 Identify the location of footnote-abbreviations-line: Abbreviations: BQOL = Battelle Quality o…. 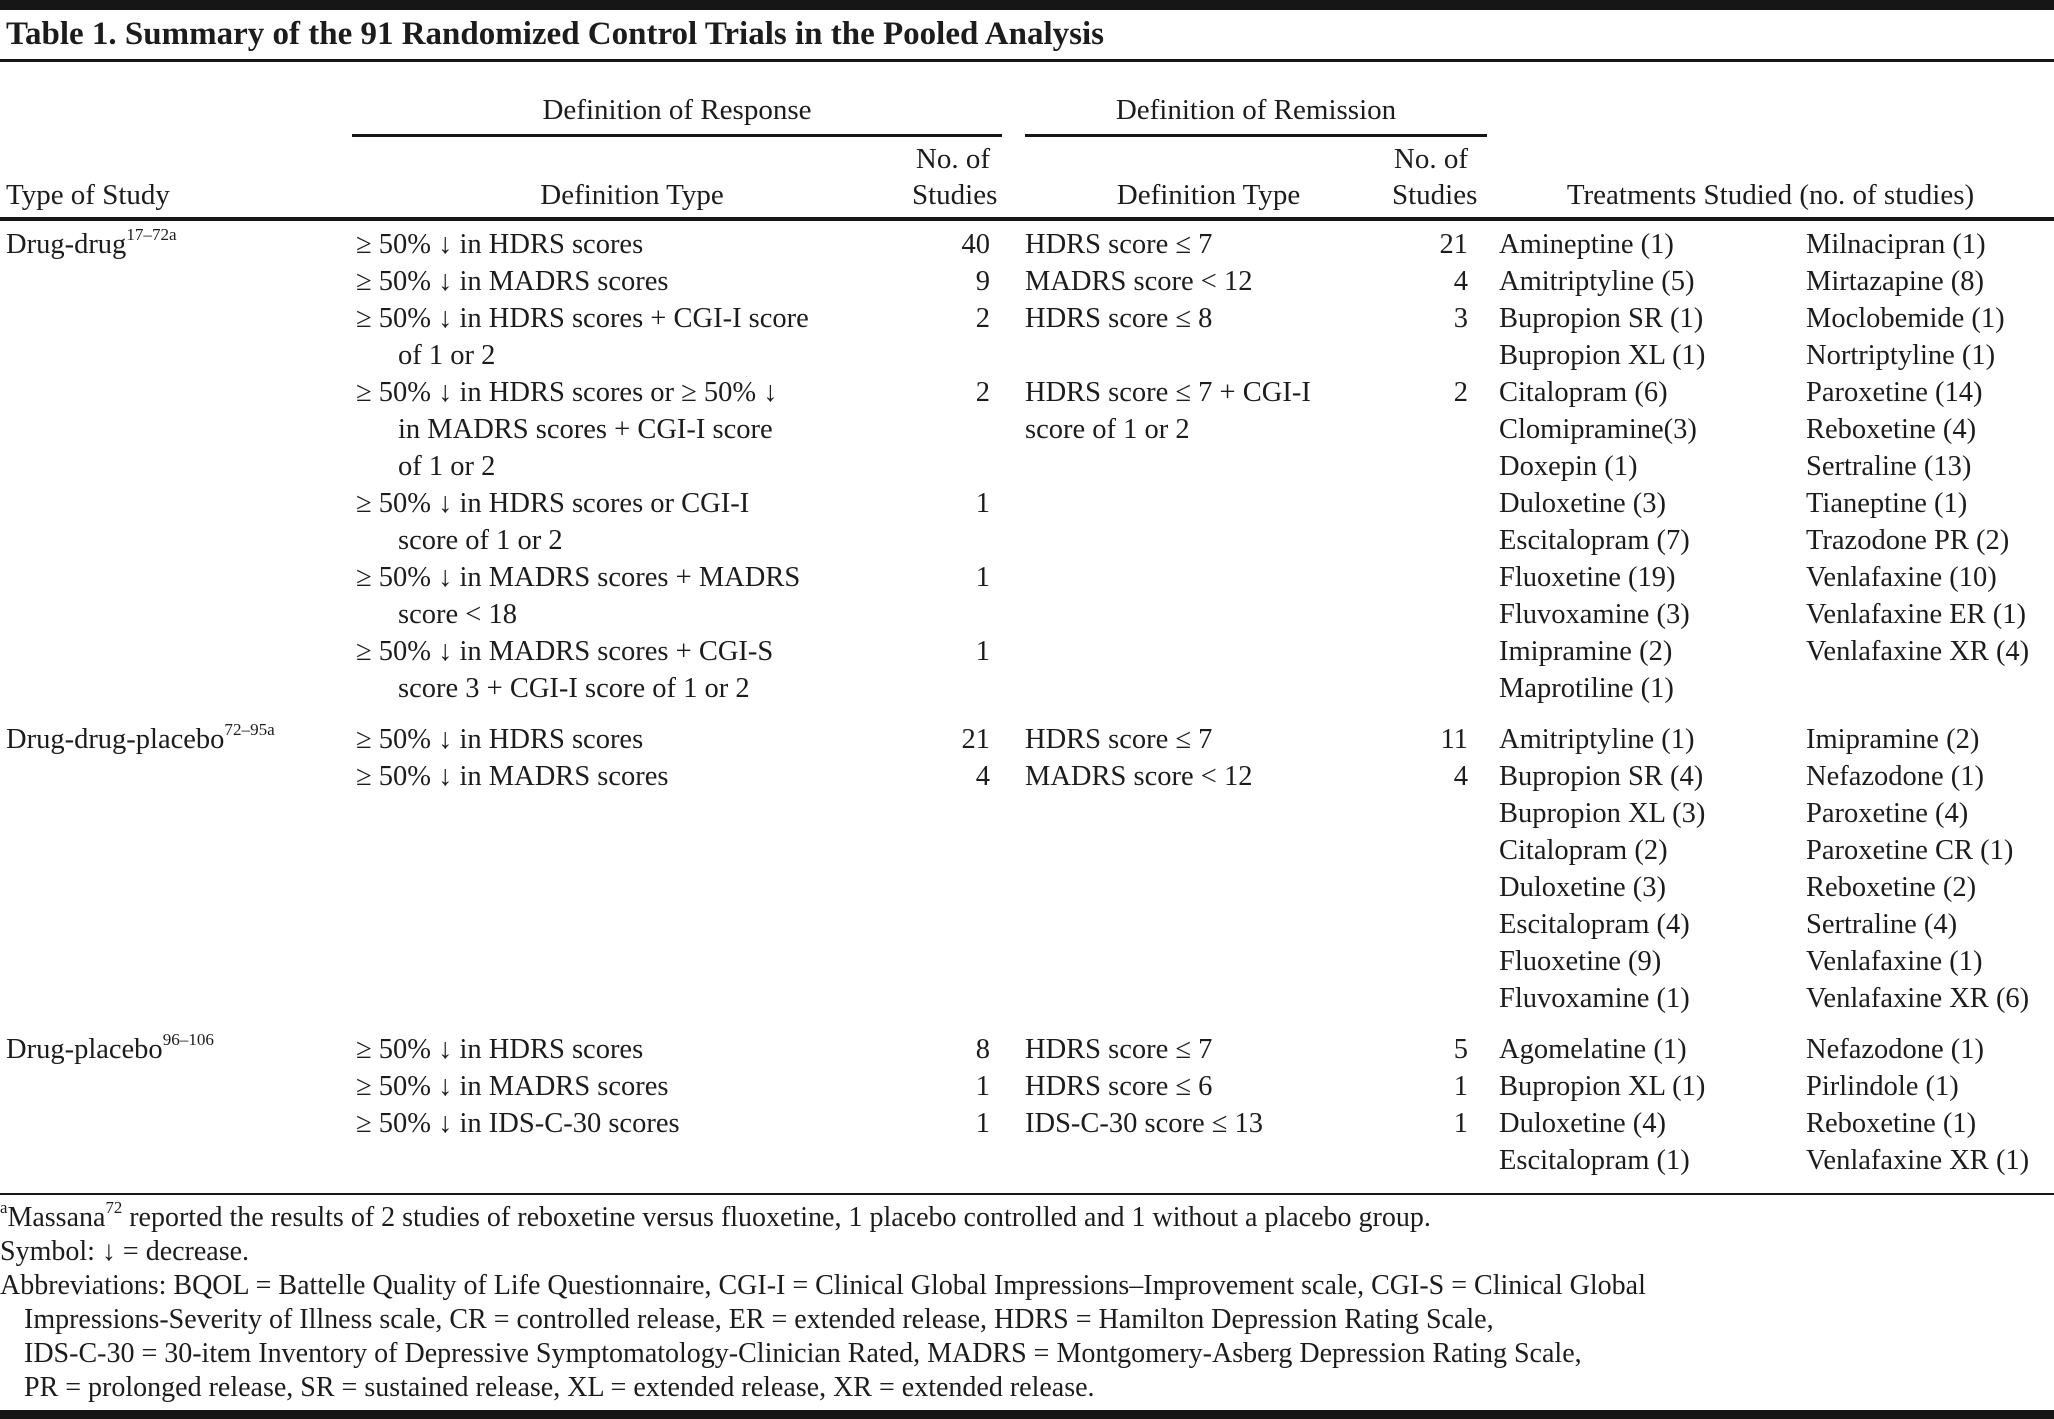
(823, 1285).